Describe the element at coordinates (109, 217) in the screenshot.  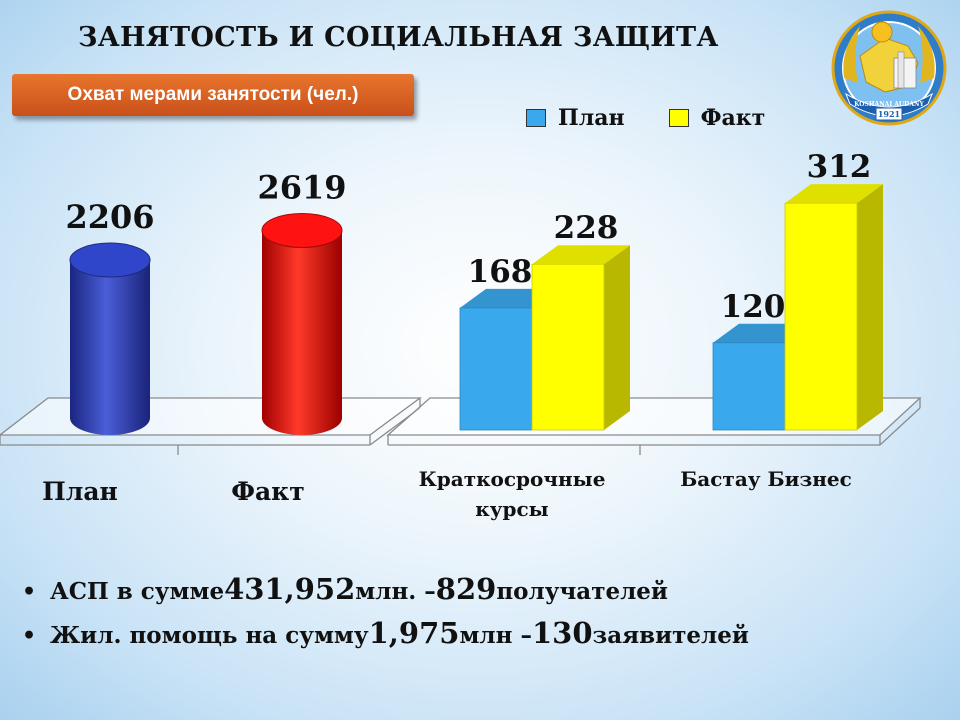
I see `data-label-plan: 2206` at that location.